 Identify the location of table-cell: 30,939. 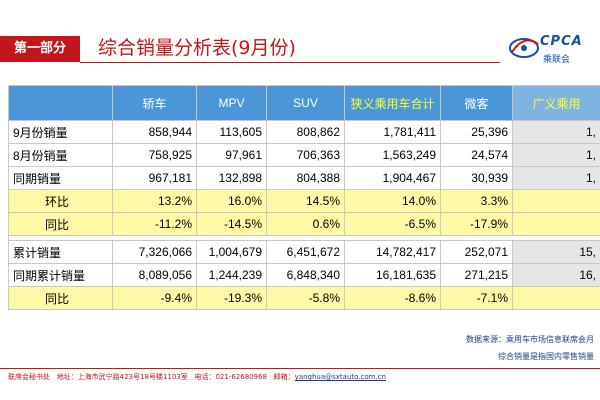
(476, 178).